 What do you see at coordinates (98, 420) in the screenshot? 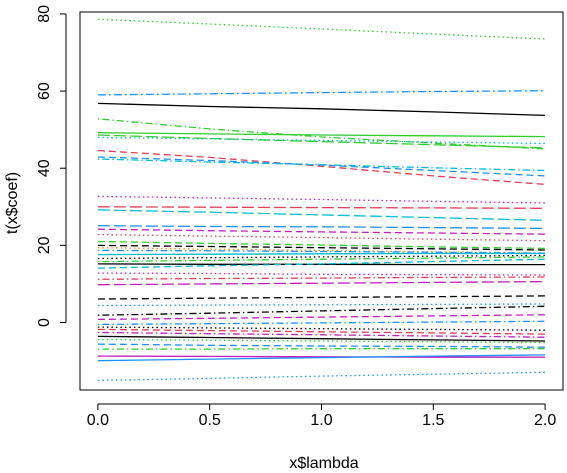
I see `x-tick-label: 0.0` at bounding box center [98, 420].